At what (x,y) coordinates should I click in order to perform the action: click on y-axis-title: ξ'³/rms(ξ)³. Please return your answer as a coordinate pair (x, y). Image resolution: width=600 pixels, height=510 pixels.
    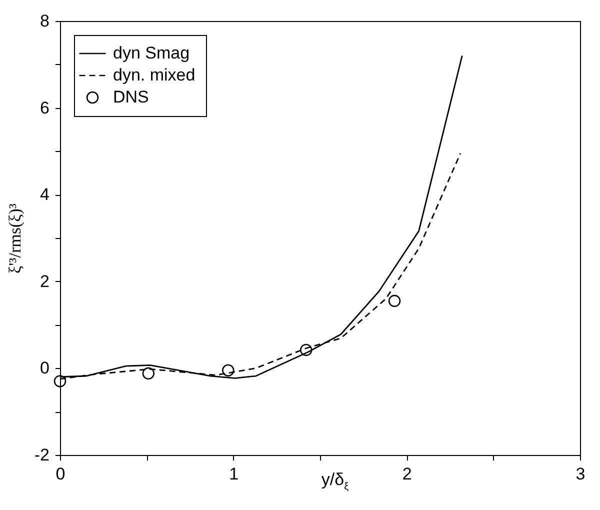
    Looking at the image, I should click on (14, 239).